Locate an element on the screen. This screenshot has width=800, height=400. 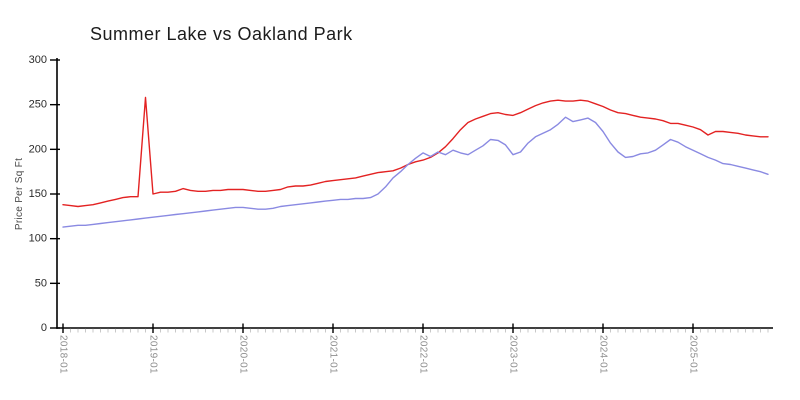
y-tick-label: 100 is located at coordinates (38, 239).